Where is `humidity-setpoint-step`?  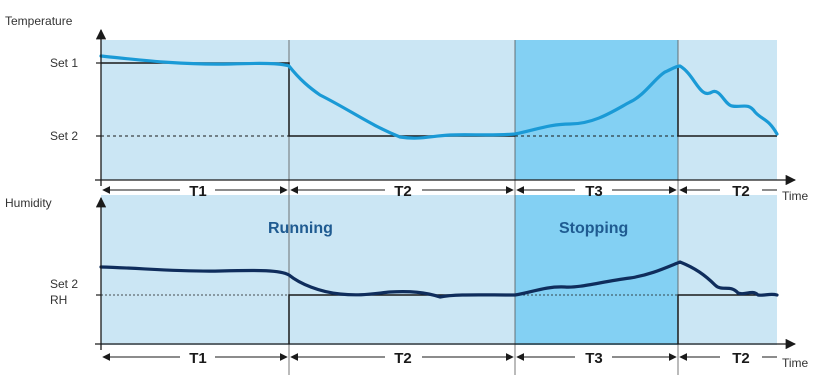 humidity-setpoint-step is located at coordinates (401, 319).